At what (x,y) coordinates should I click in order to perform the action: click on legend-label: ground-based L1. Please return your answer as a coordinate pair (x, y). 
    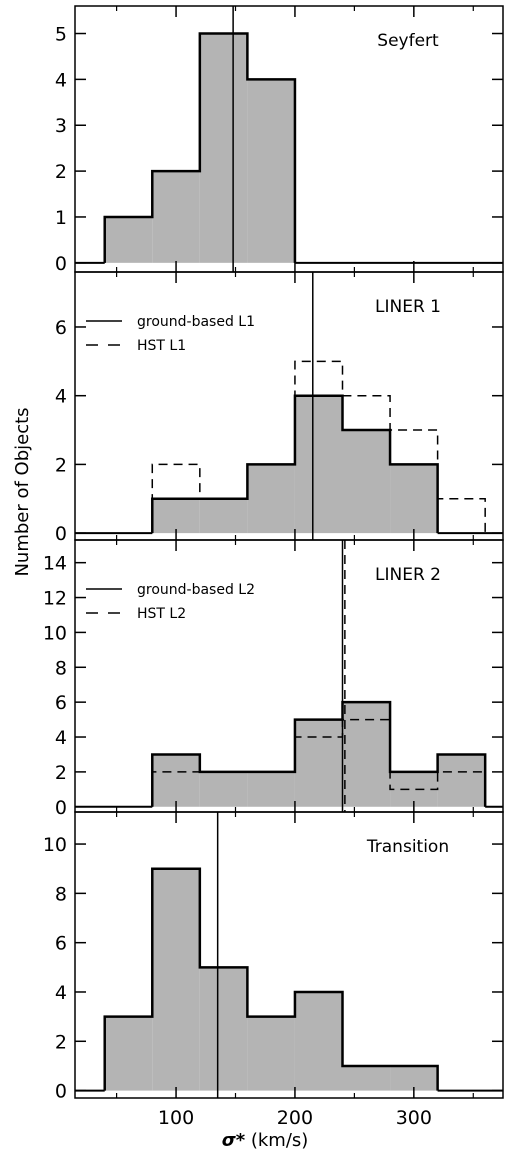
    Looking at the image, I should click on (196, 322).